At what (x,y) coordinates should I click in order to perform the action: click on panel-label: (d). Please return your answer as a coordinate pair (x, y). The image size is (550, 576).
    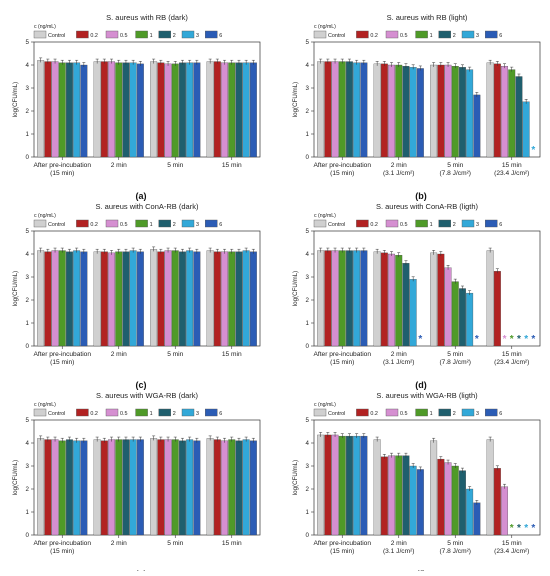
    Looking at the image, I should click on (421, 385).